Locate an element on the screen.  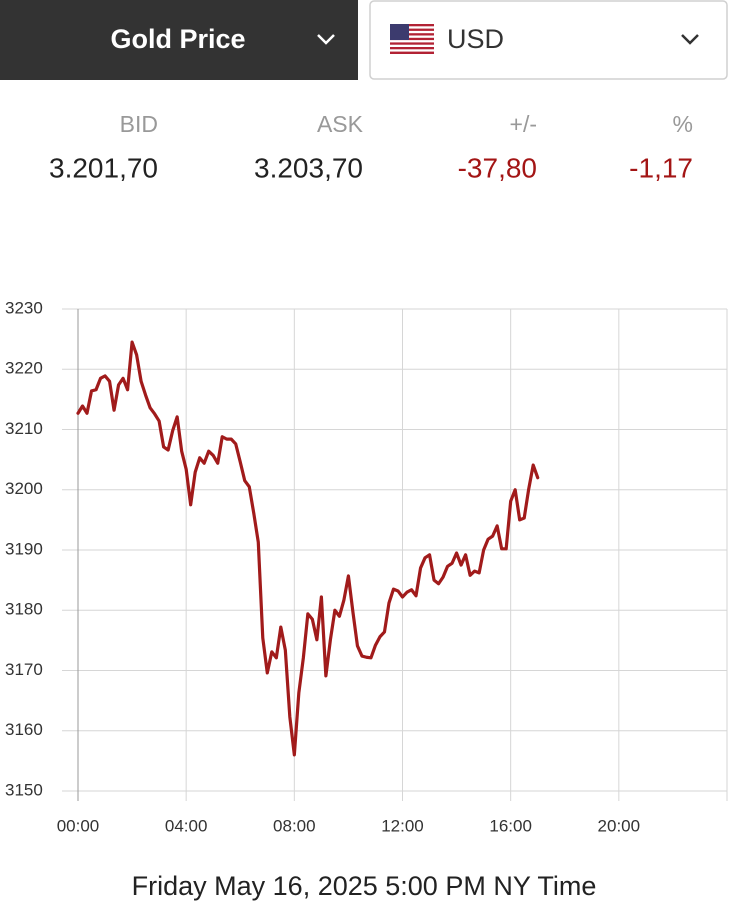
selector-box is located at coordinates (179, 40).